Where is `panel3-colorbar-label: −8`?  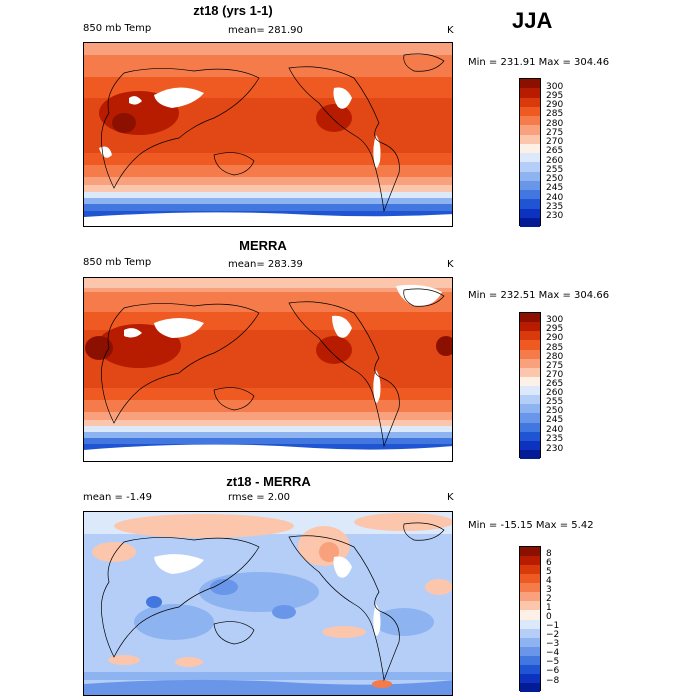 panel3-colorbar-label: −8 is located at coordinates (553, 681).